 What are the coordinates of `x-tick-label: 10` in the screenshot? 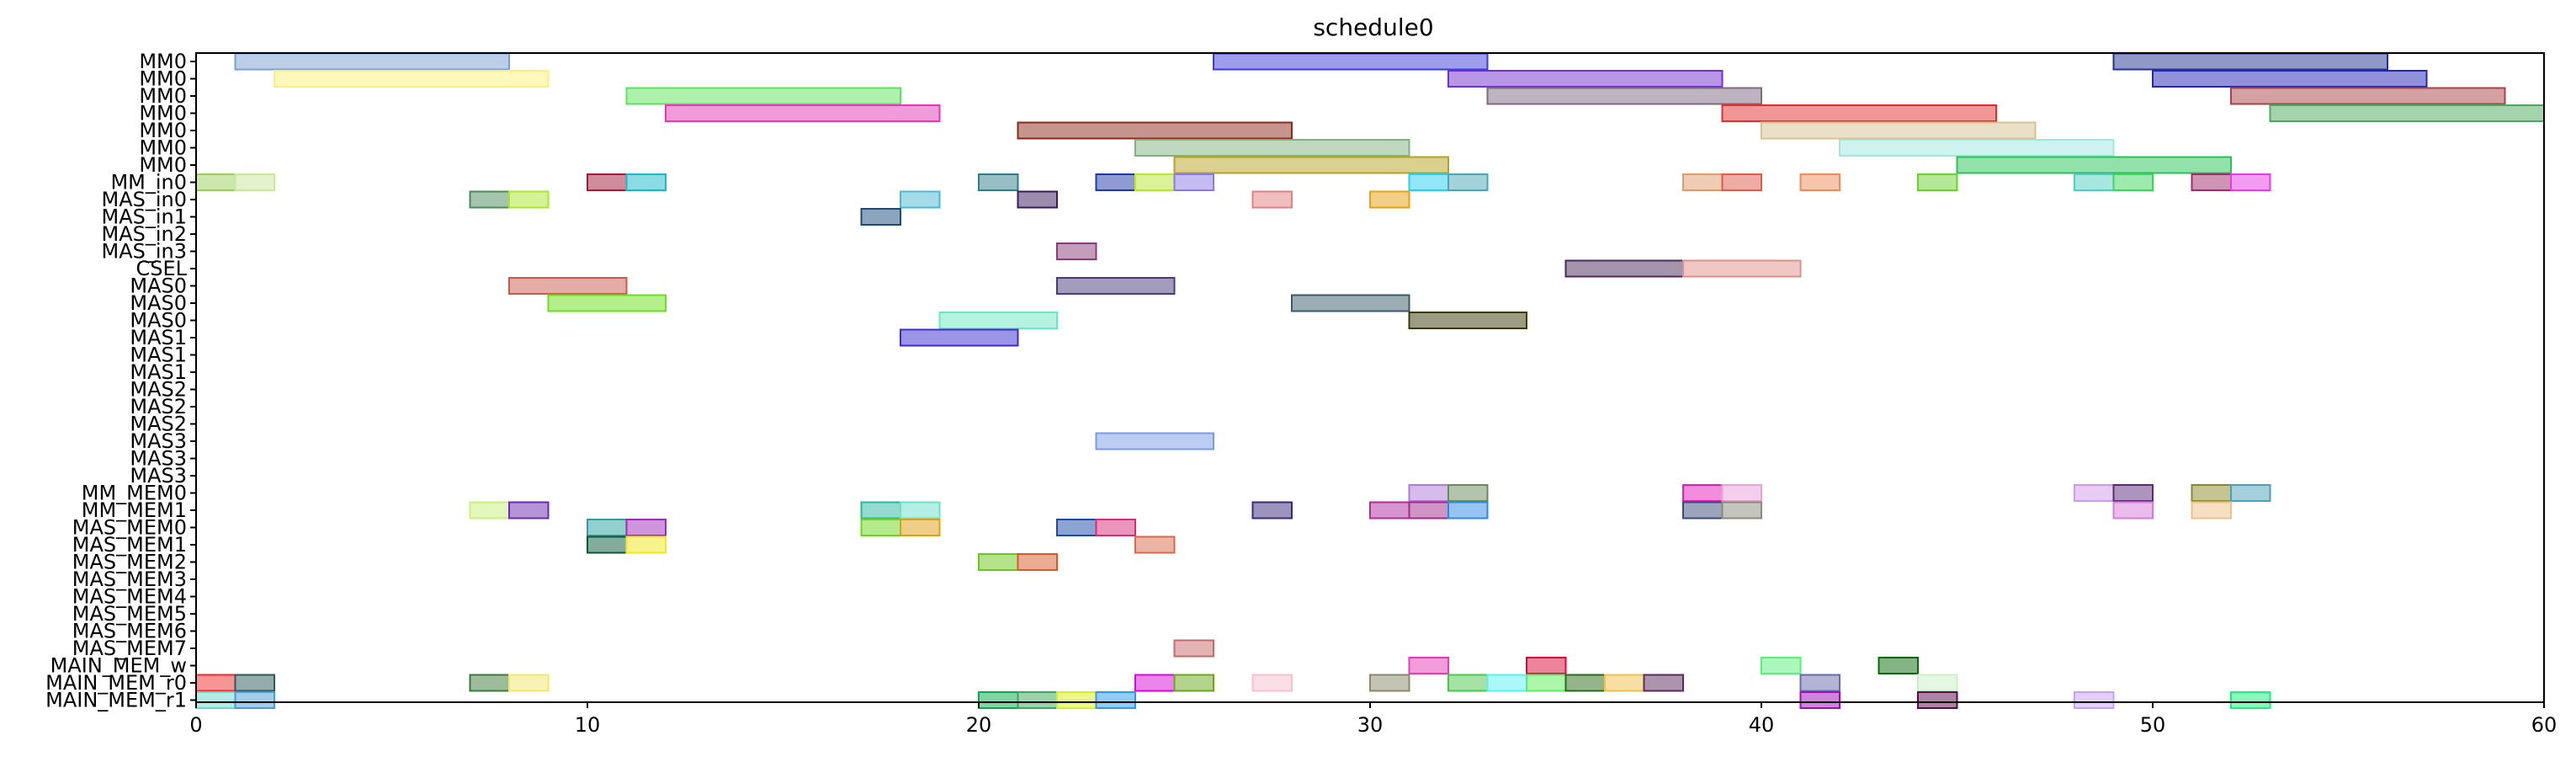 It's located at (588, 725).